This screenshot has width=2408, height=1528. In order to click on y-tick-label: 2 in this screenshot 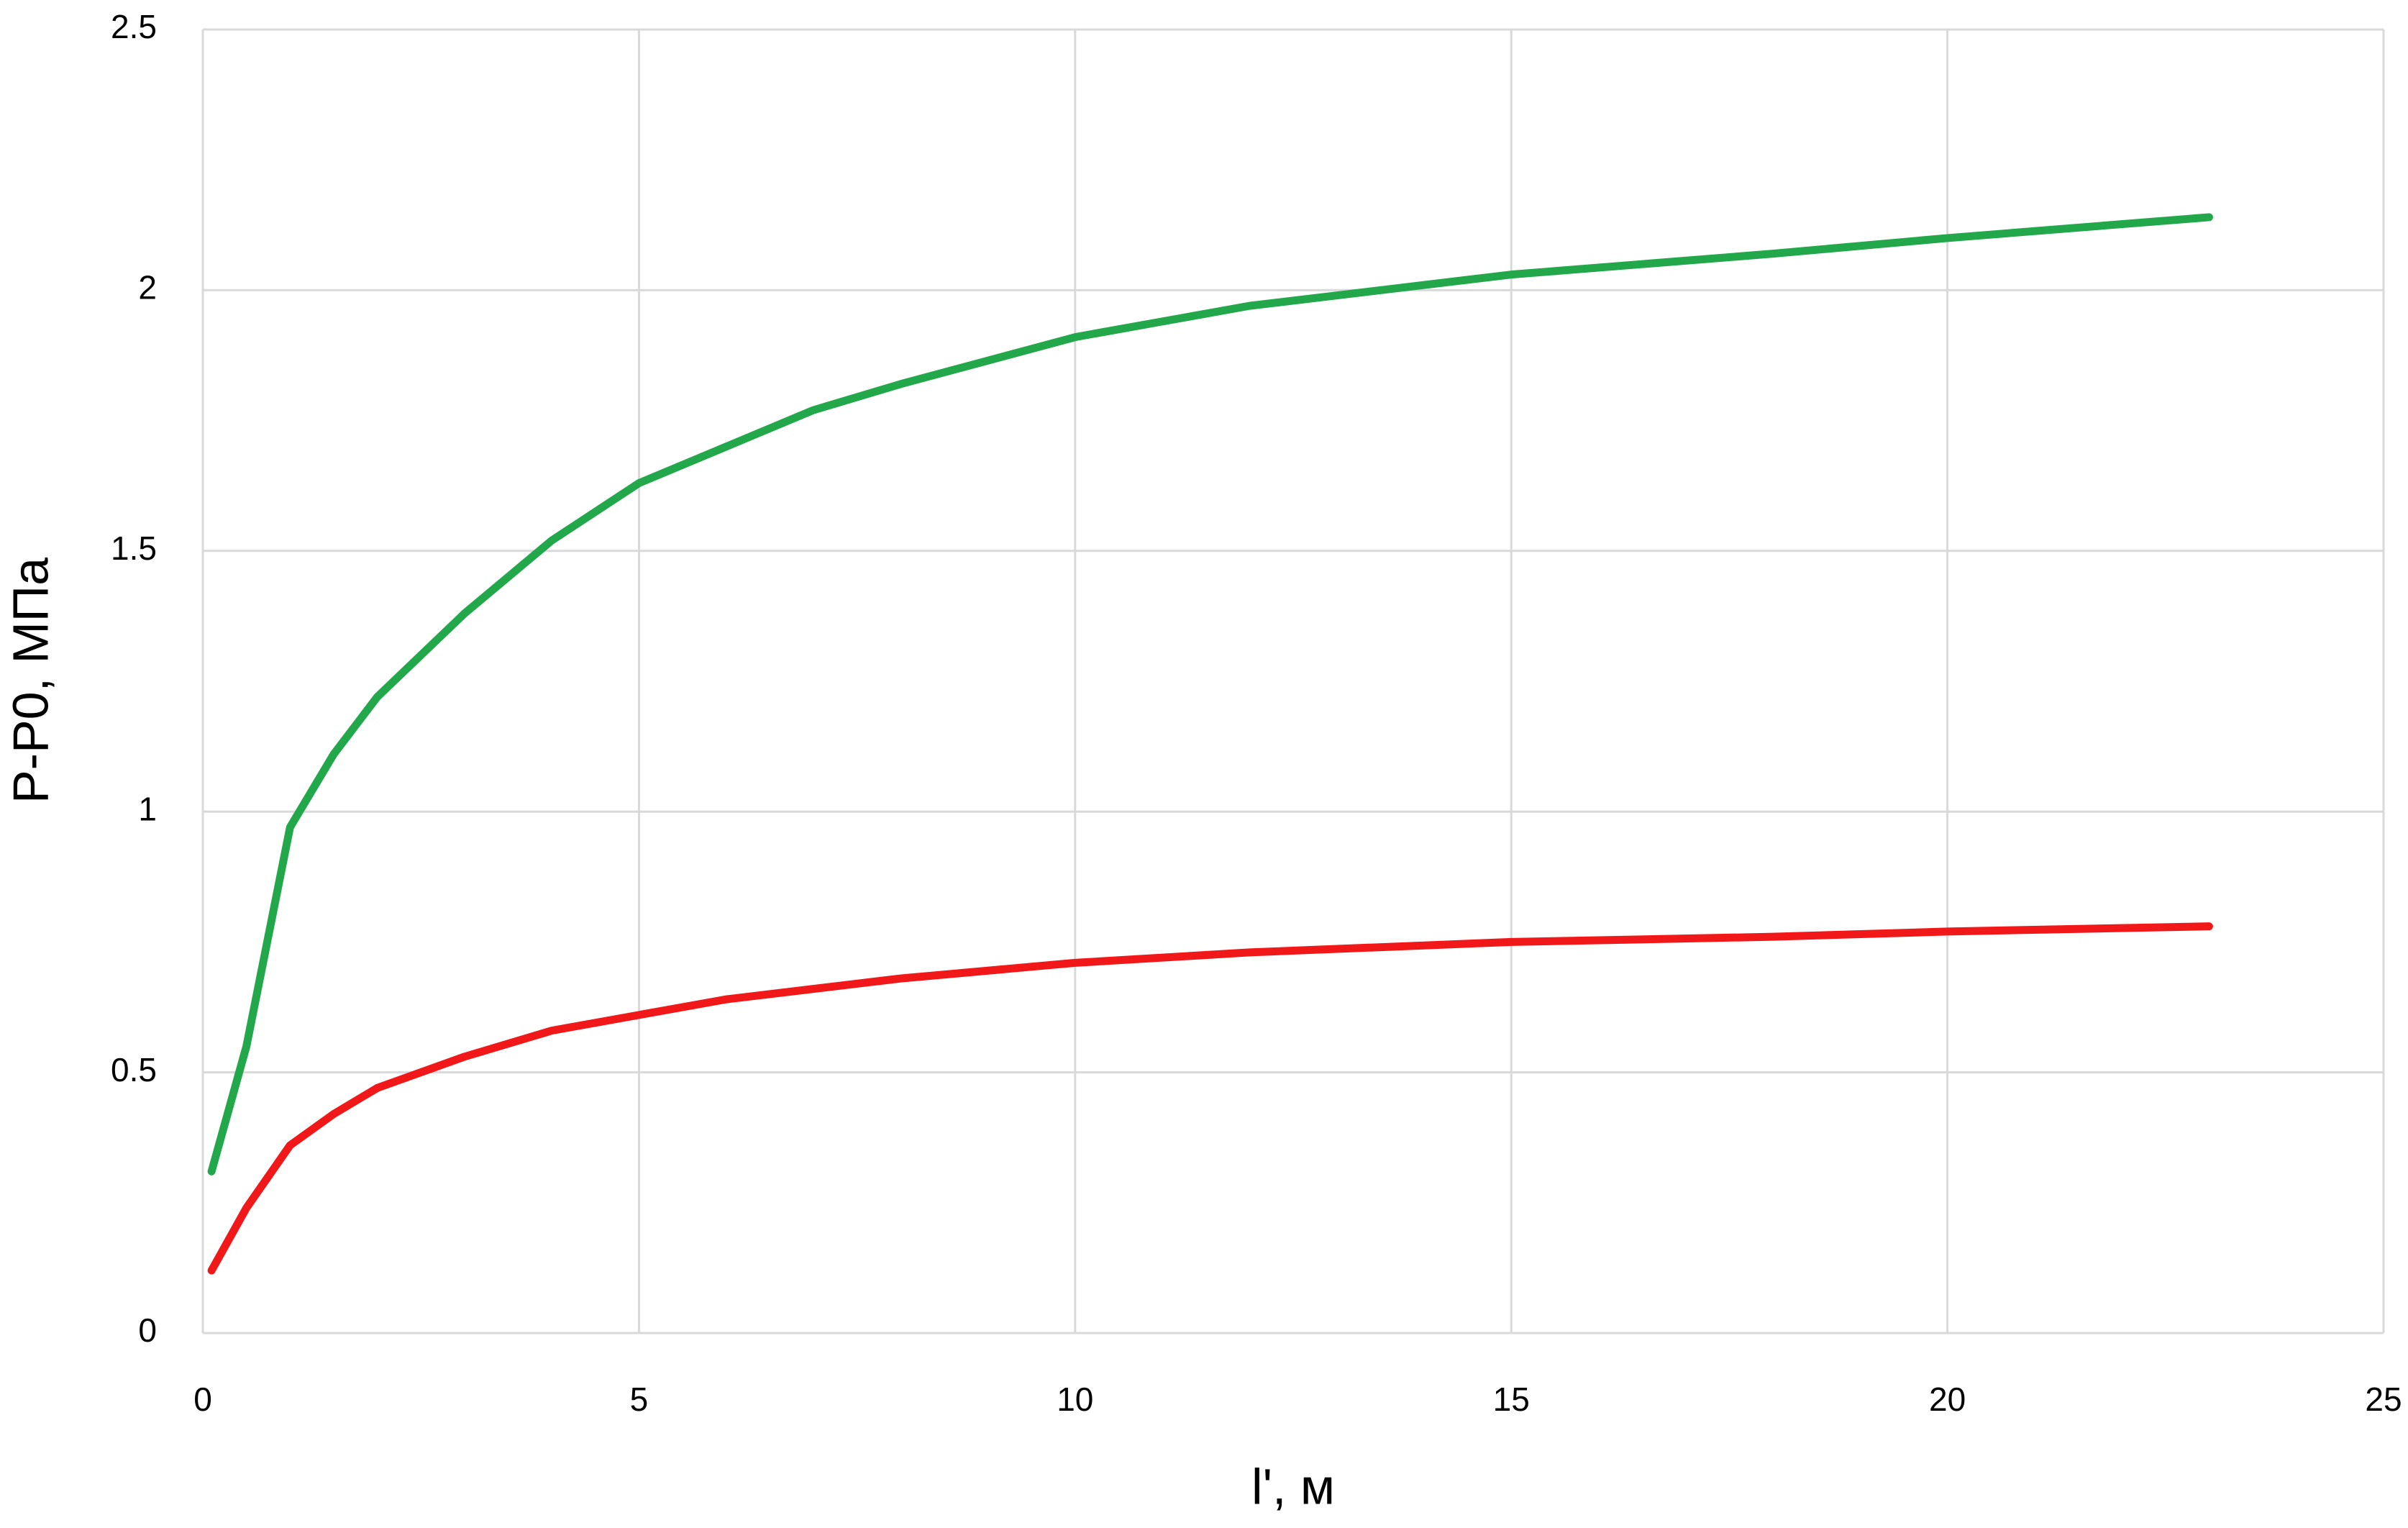, I will do `click(147, 287)`.